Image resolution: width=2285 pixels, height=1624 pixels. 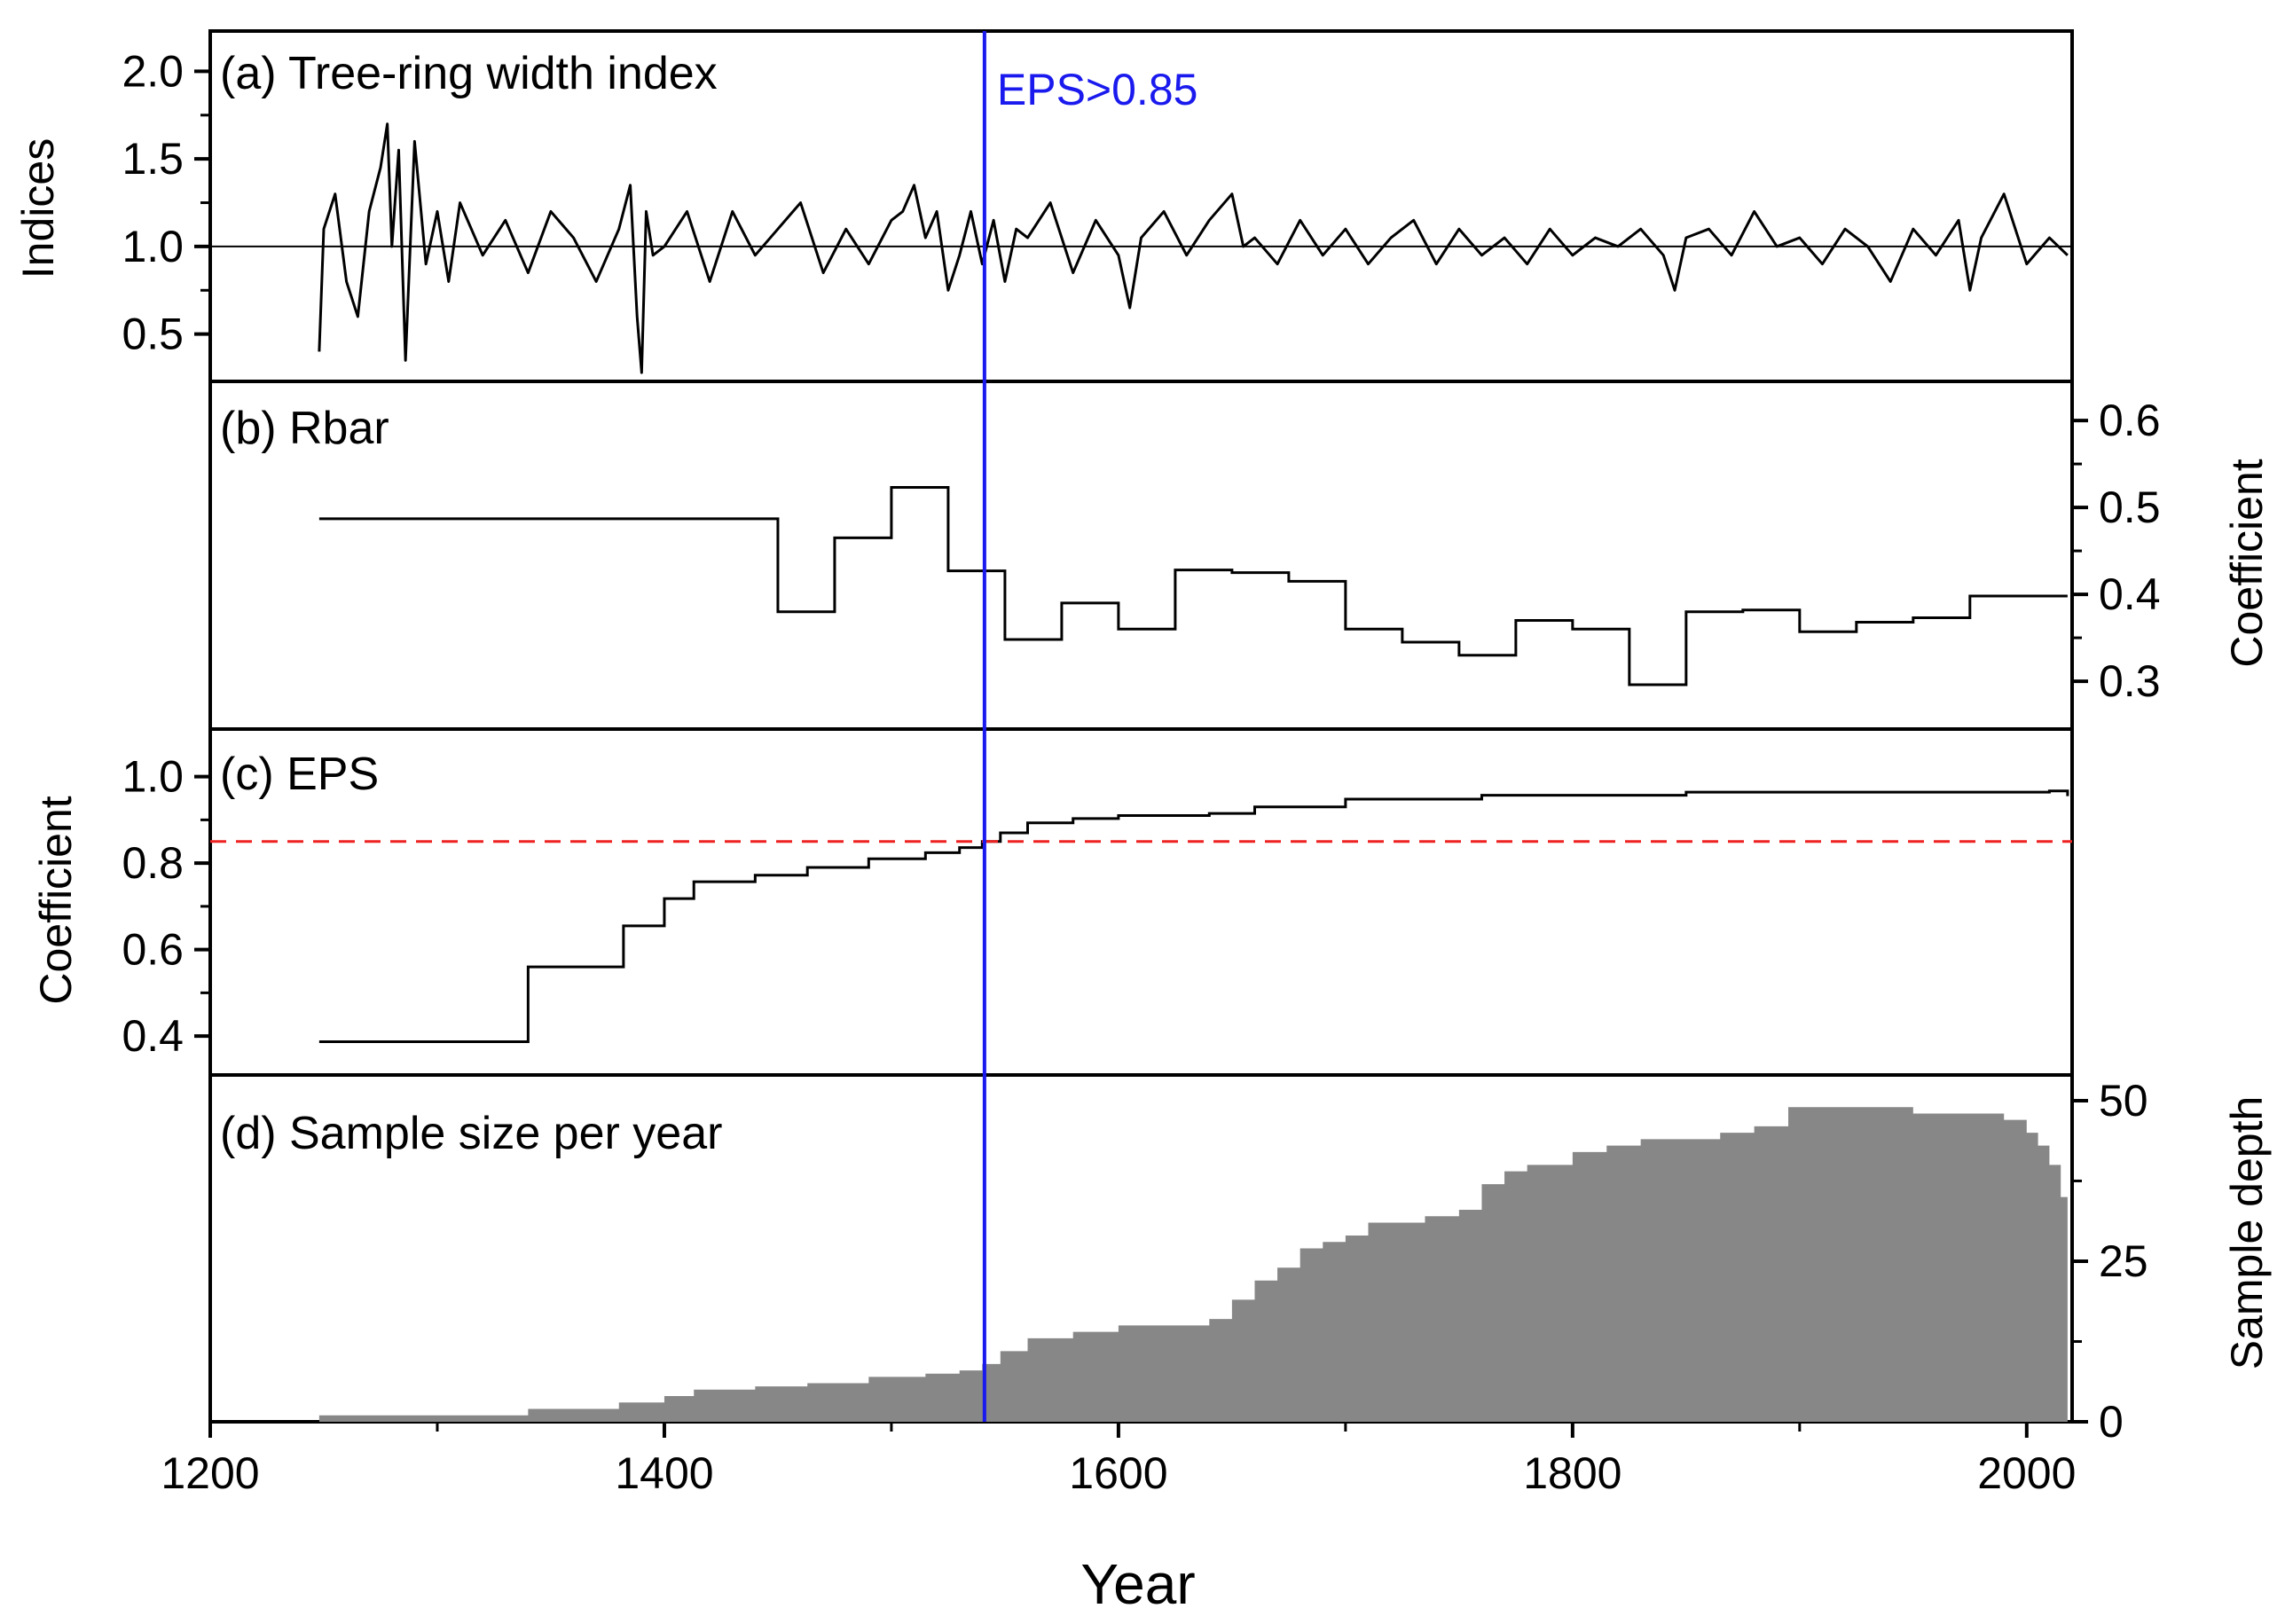 What do you see at coordinates (153, 777) in the screenshot?
I see `y-tick-label-c: 1.0` at bounding box center [153, 777].